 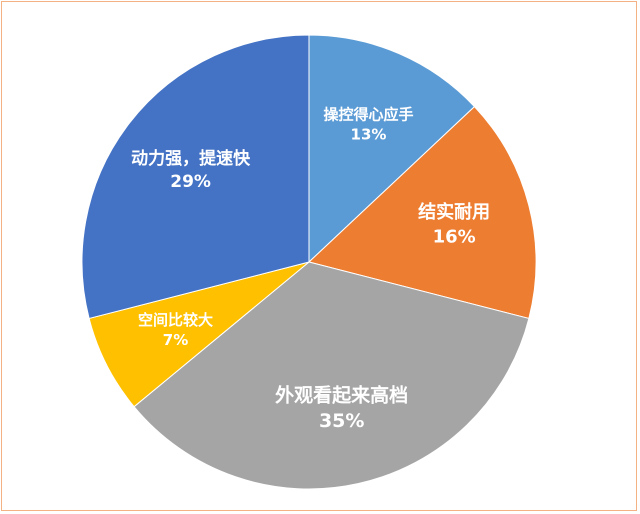 I want to click on slice-label: 结实耐用, so click(x=454, y=212).